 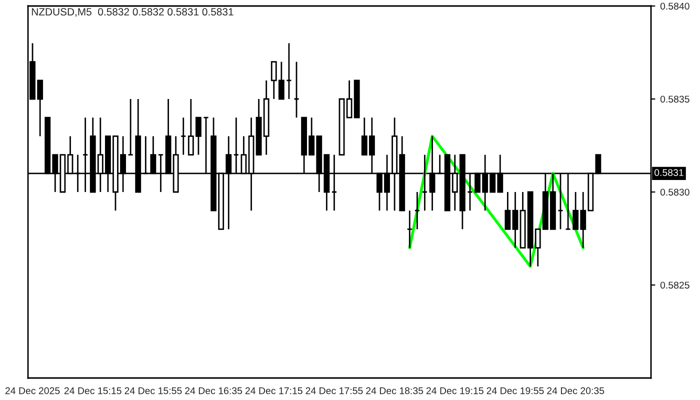 I want to click on x-tick-label: 24 Dec 15:15, so click(x=93, y=390).